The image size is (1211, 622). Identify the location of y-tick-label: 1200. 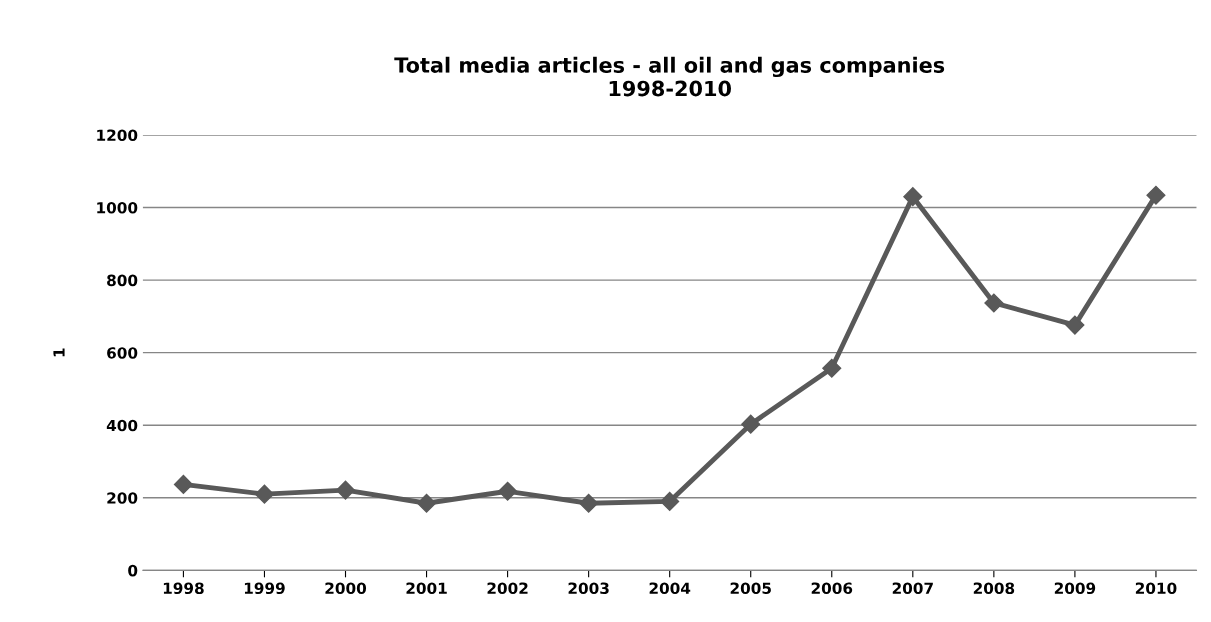
(117, 135).